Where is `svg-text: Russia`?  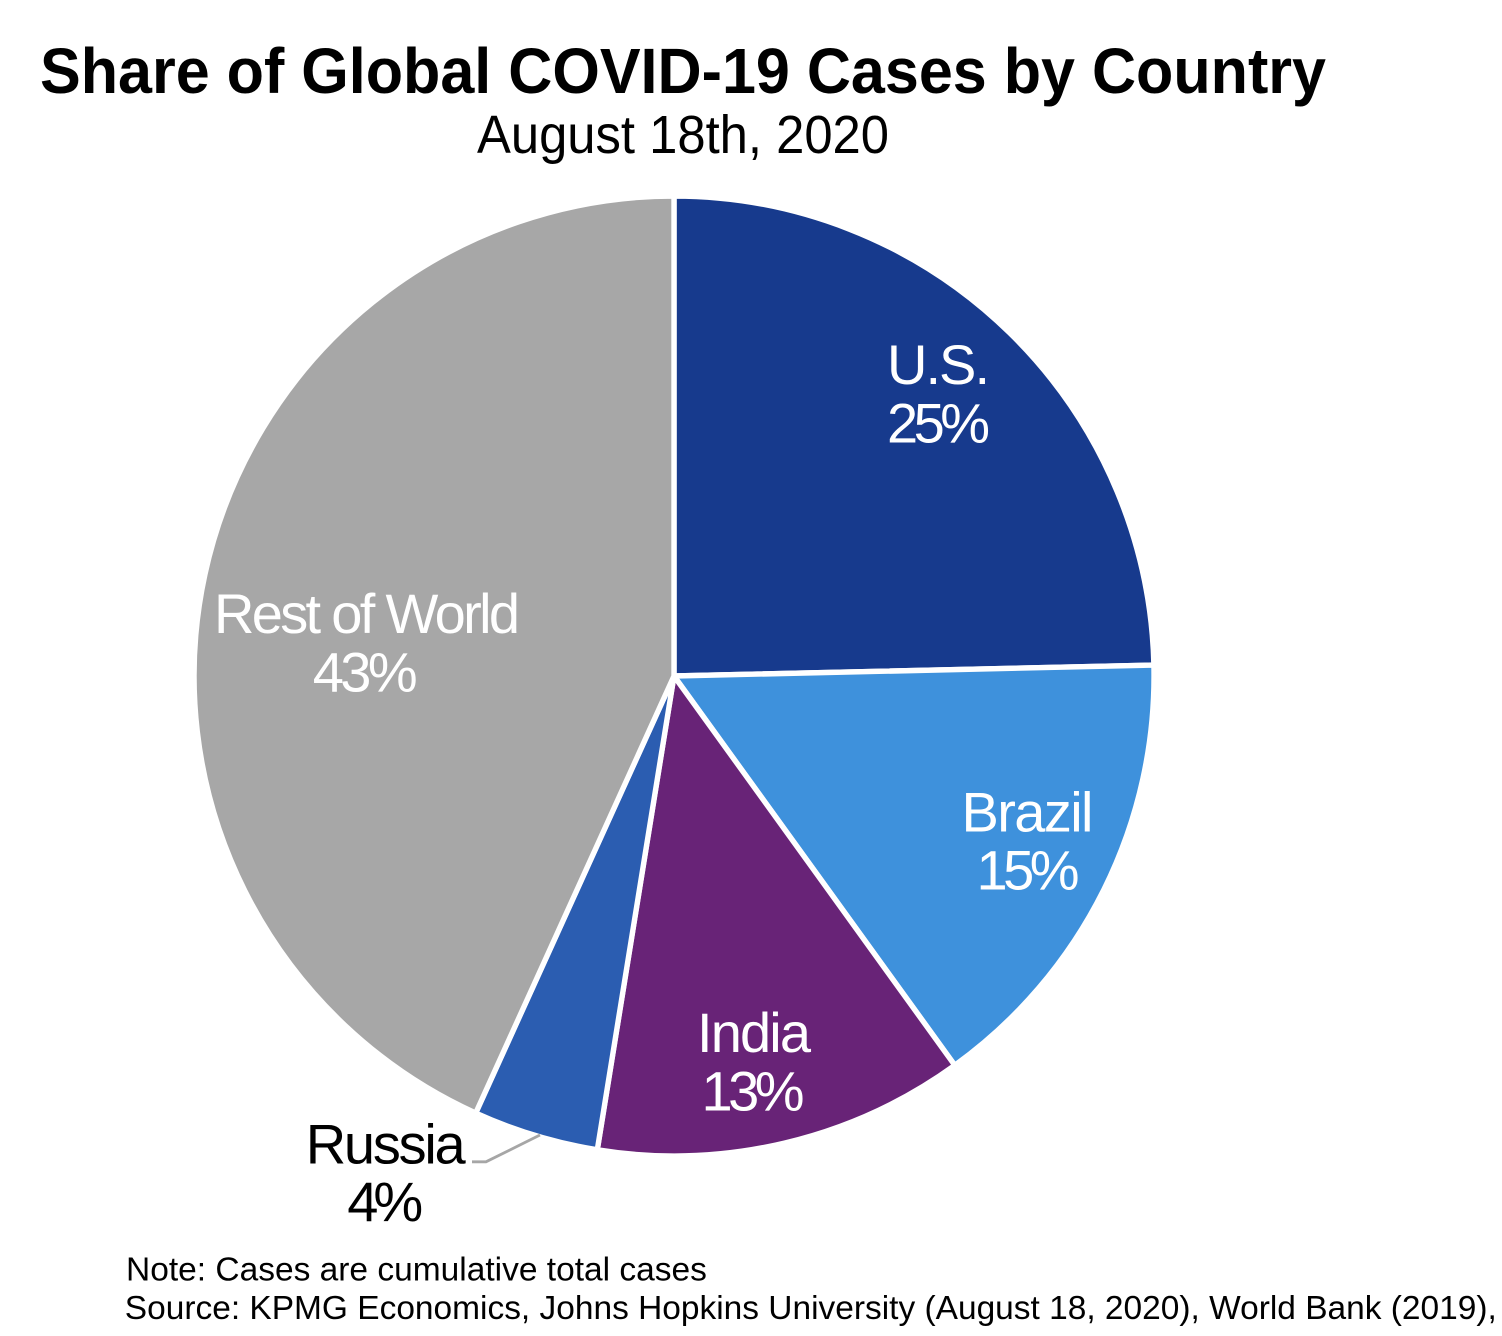 svg-text: Russia is located at coordinates (386, 1143).